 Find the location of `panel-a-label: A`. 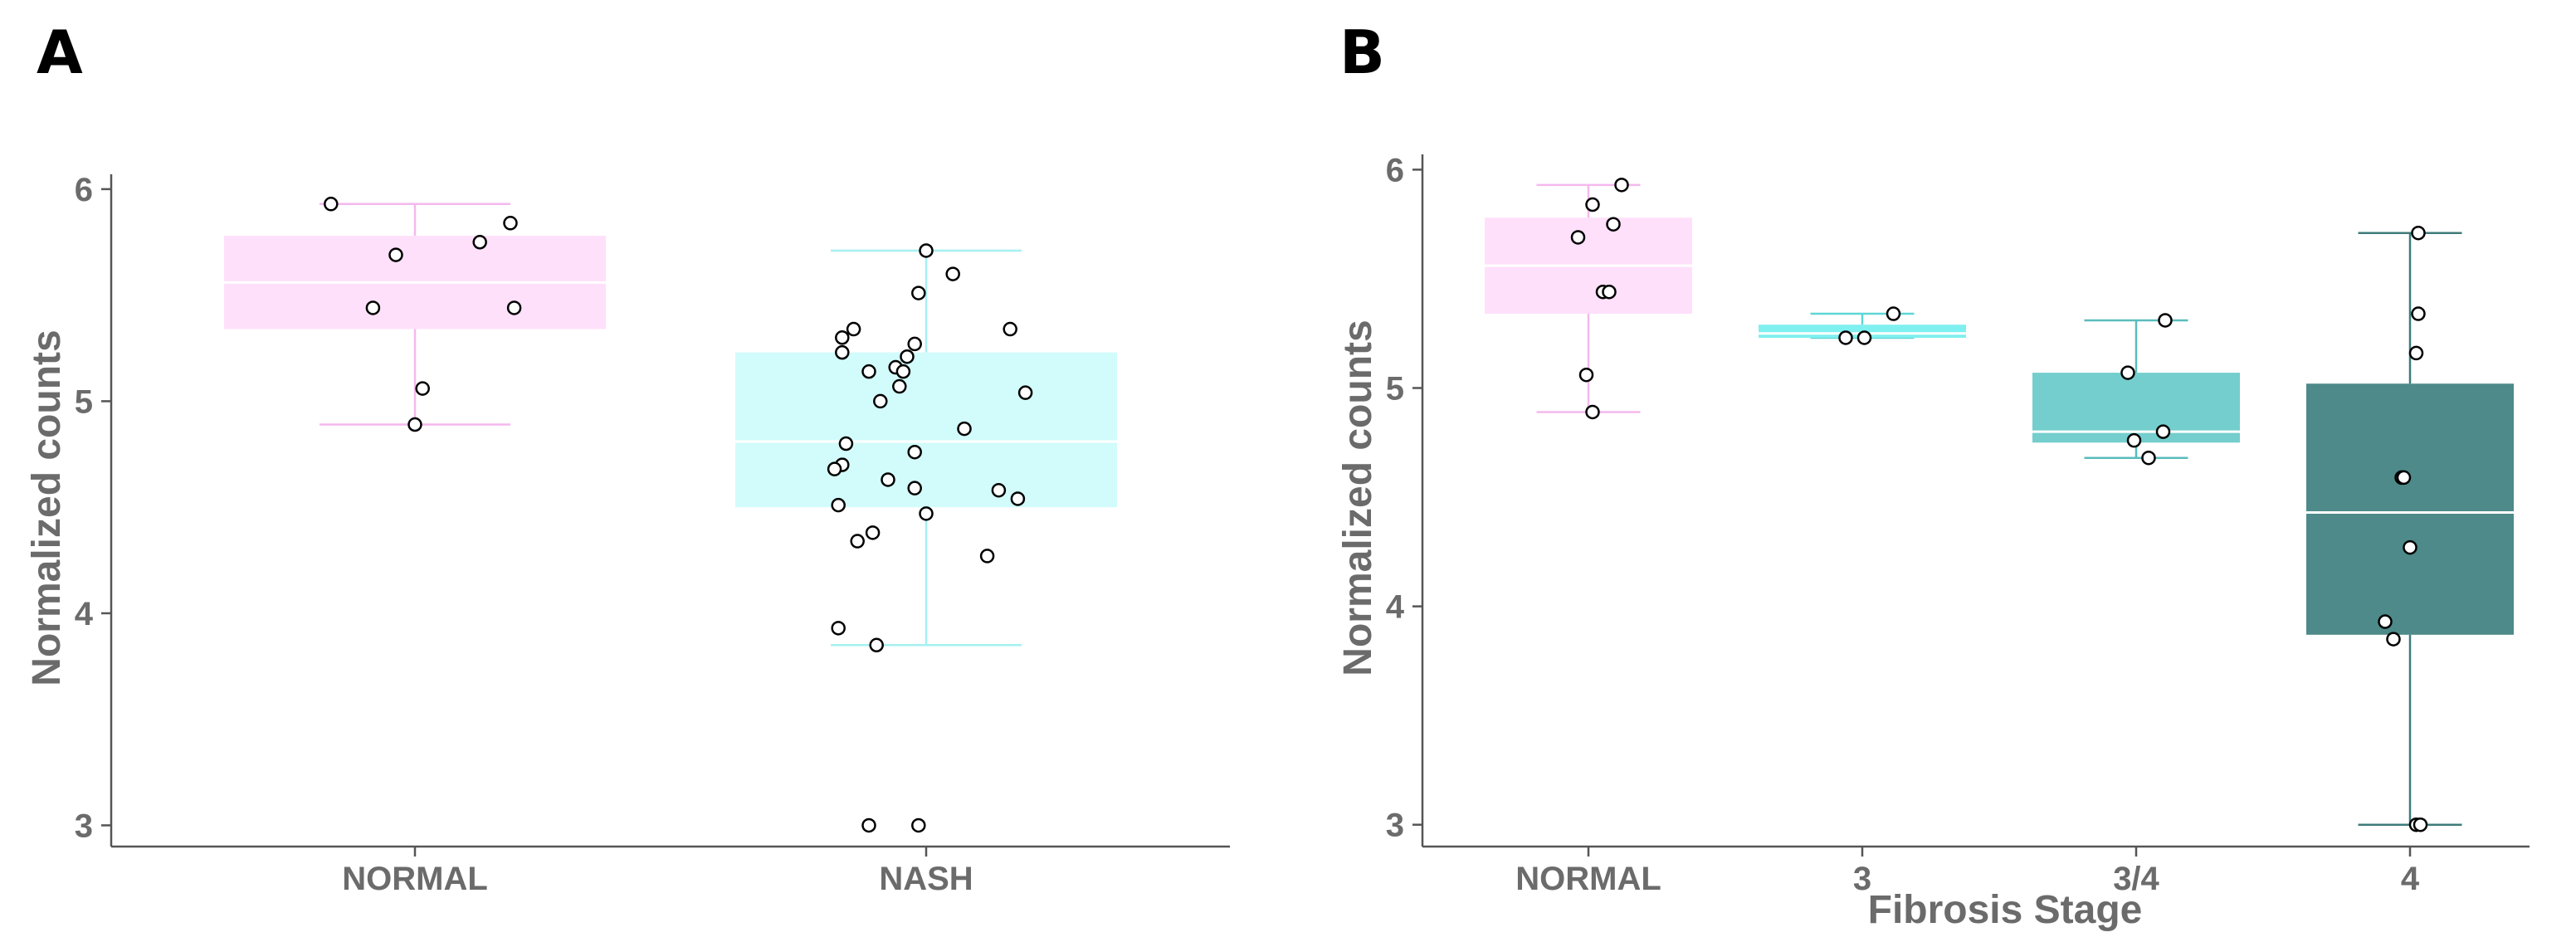

panel-a-label: A is located at coordinates (60, 52).